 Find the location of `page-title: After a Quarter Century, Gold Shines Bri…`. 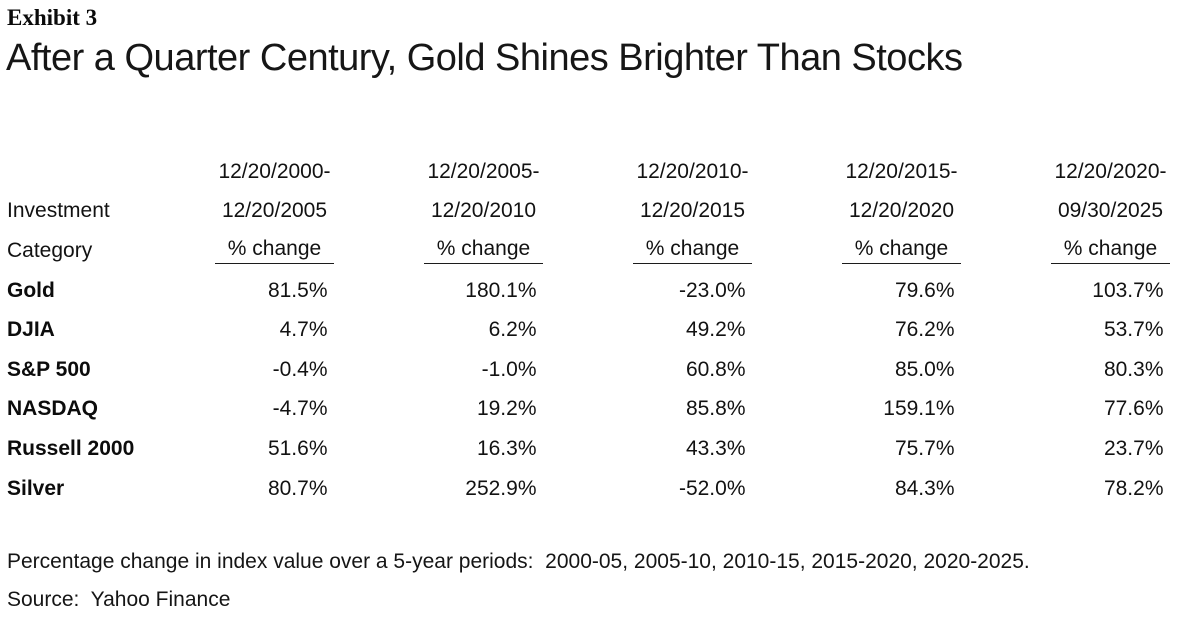

page-title: After a Quarter Century, Gold Shines Bri… is located at coordinates (484, 58).